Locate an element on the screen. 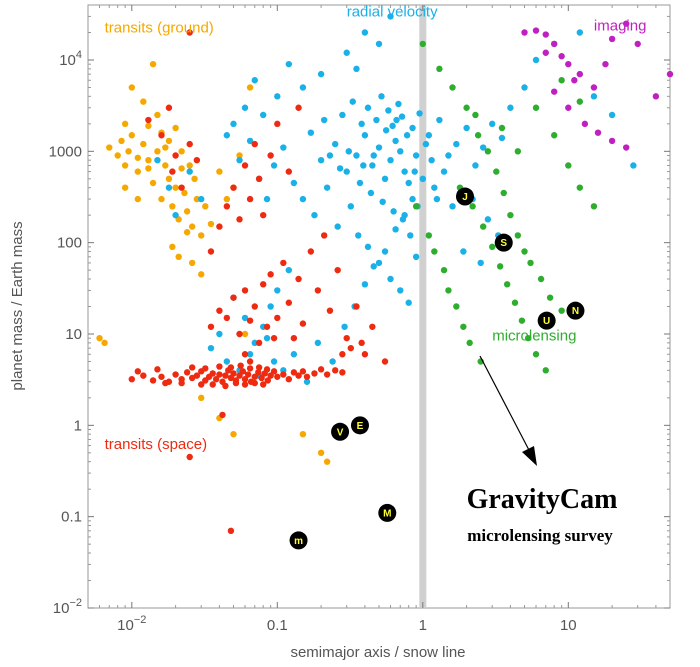  x-tick-label: 1 is located at coordinates (423, 625).